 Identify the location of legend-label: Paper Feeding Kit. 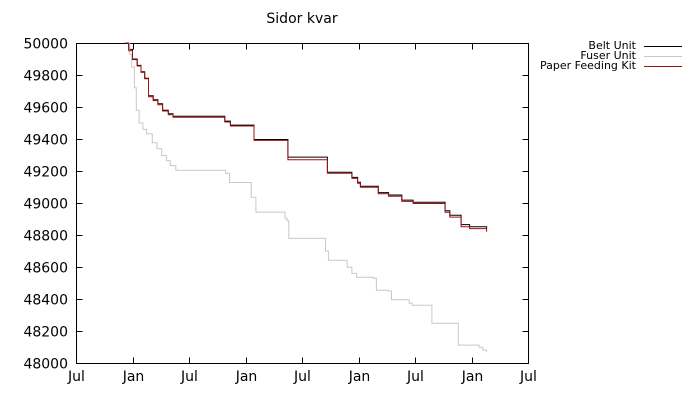
(588, 65).